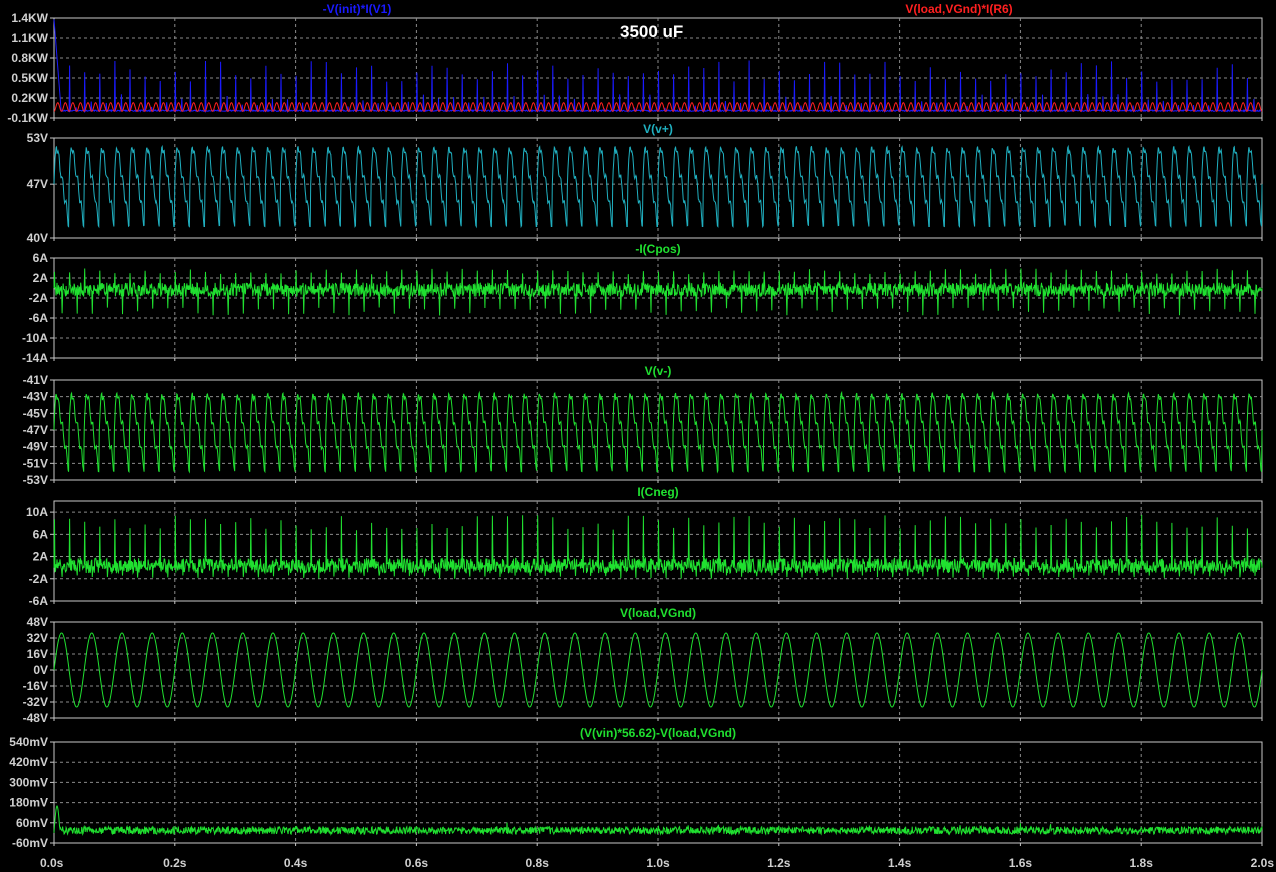 The height and width of the screenshot is (872, 1276). Describe the element at coordinates (37, 654) in the screenshot. I see `y-tick-label: 16V` at that location.